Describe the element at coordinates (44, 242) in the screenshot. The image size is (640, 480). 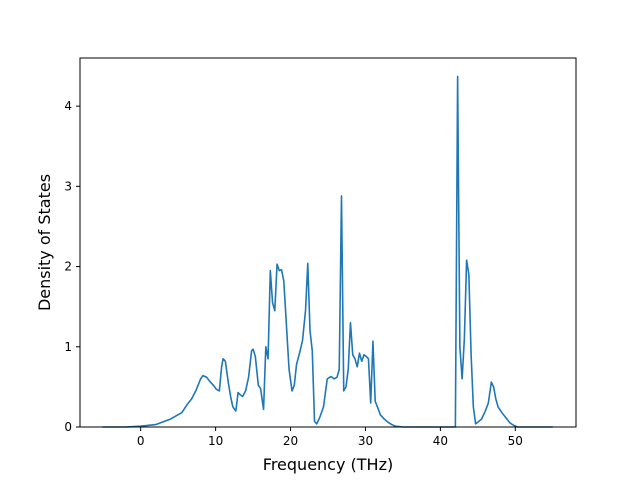
I see `y-axis-label: Density of States` at that location.